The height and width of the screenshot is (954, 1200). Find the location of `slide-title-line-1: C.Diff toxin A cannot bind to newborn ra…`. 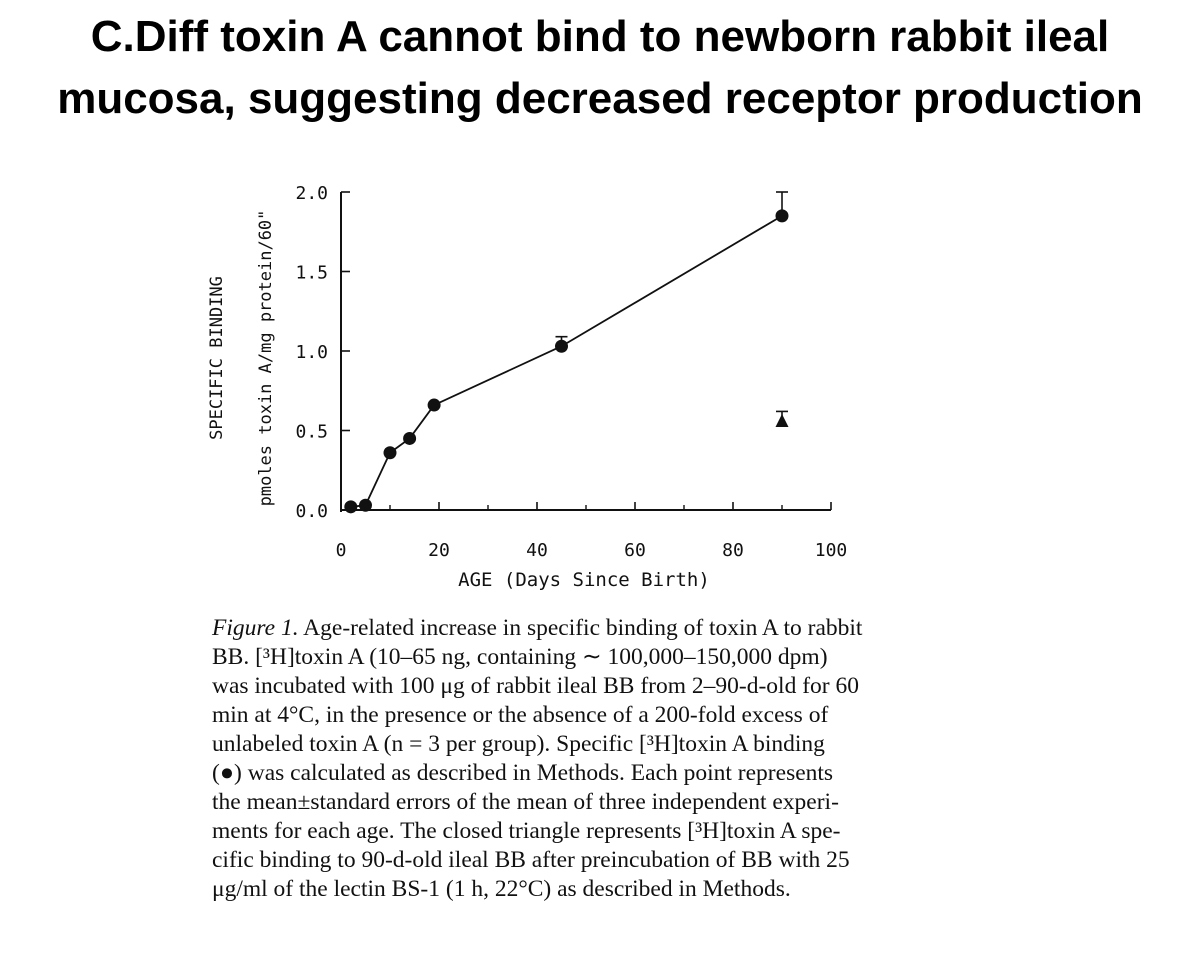

slide-title-line-1: C.Diff toxin A cannot bind to newborn ra… is located at coordinates (600, 36).